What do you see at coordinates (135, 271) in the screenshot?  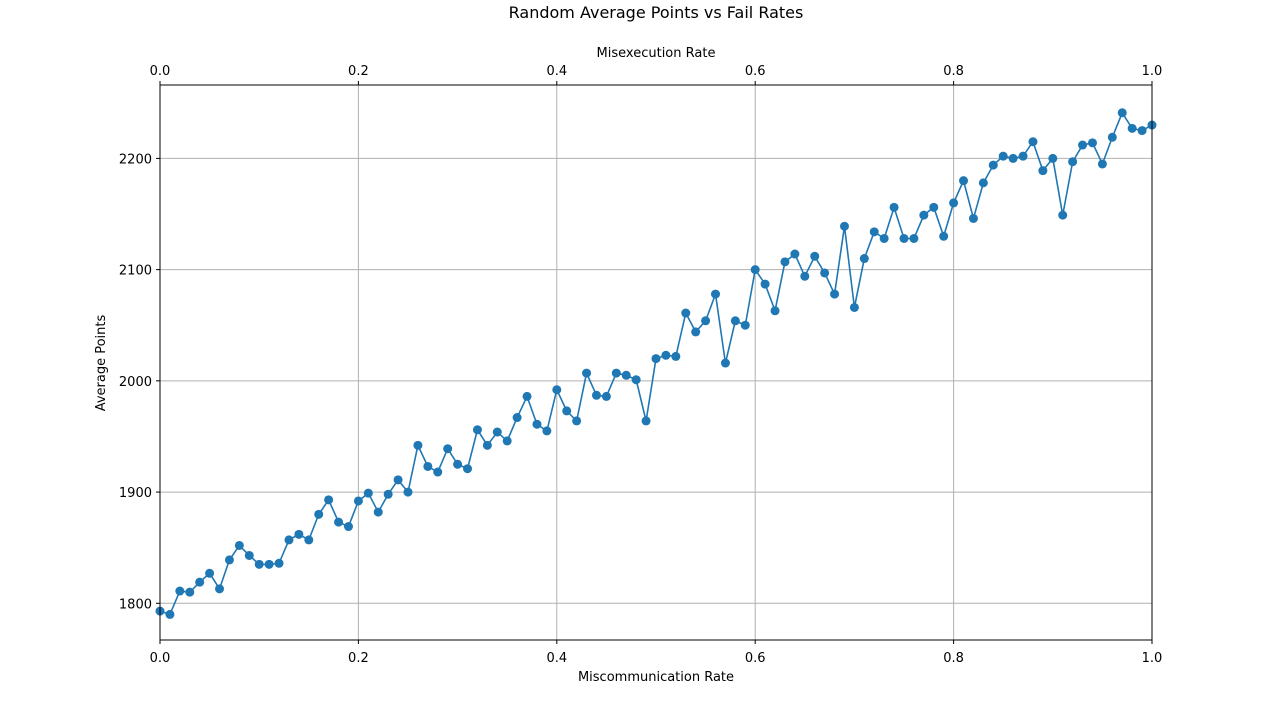 I see `y-tick-label: 2100` at bounding box center [135, 271].